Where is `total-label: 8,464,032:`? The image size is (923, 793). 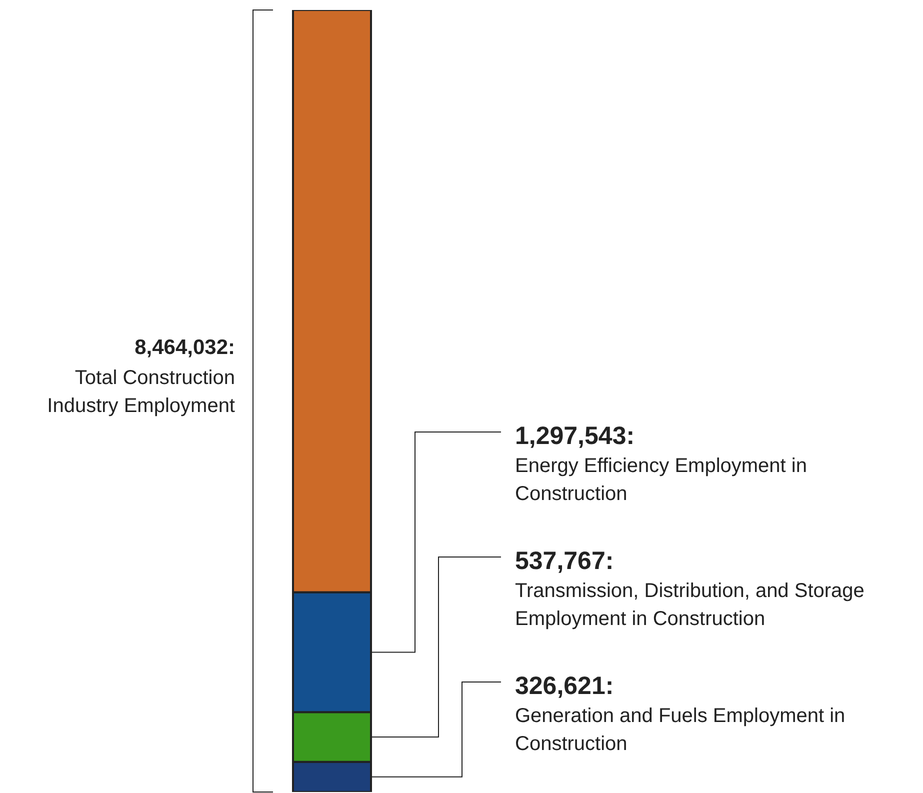
total-label: 8,464,032: is located at coordinates (184, 347).